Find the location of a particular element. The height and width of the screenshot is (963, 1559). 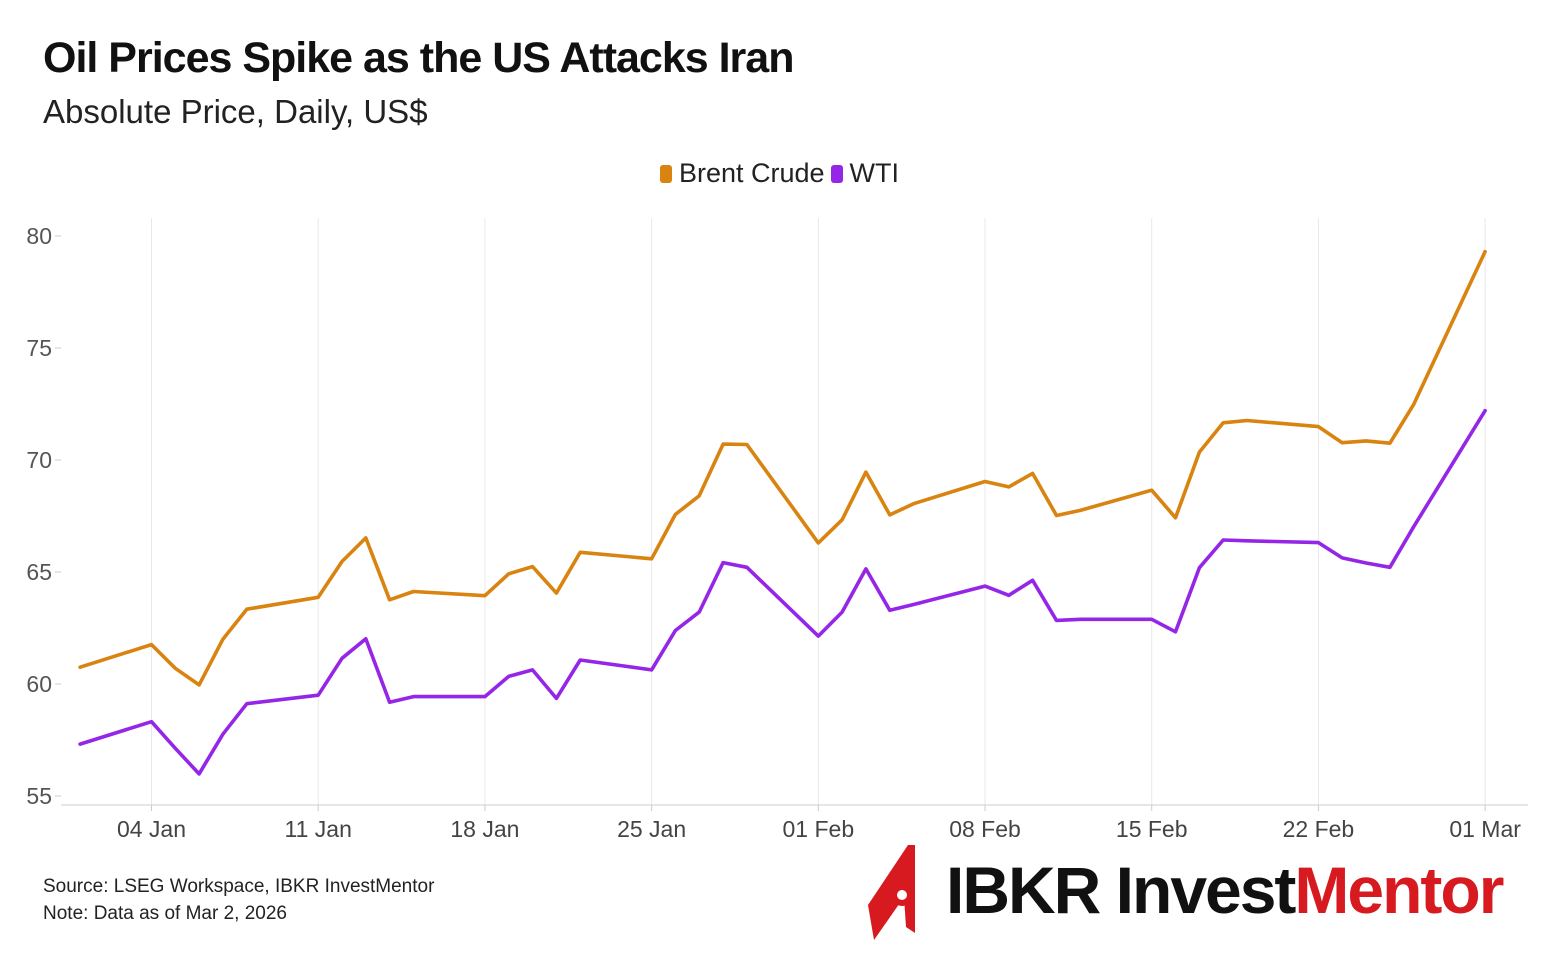

x-tick-label: 25 Jan is located at coordinates (651, 829).